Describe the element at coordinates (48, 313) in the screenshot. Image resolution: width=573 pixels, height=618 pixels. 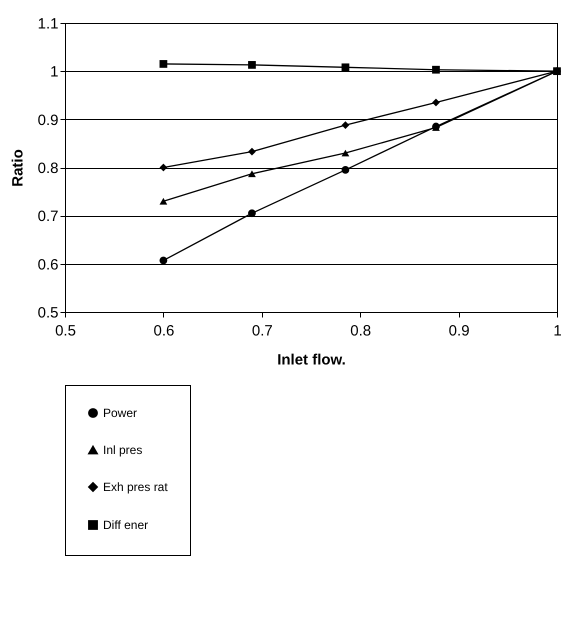
I see `y-tick-label: 0.5` at that location.